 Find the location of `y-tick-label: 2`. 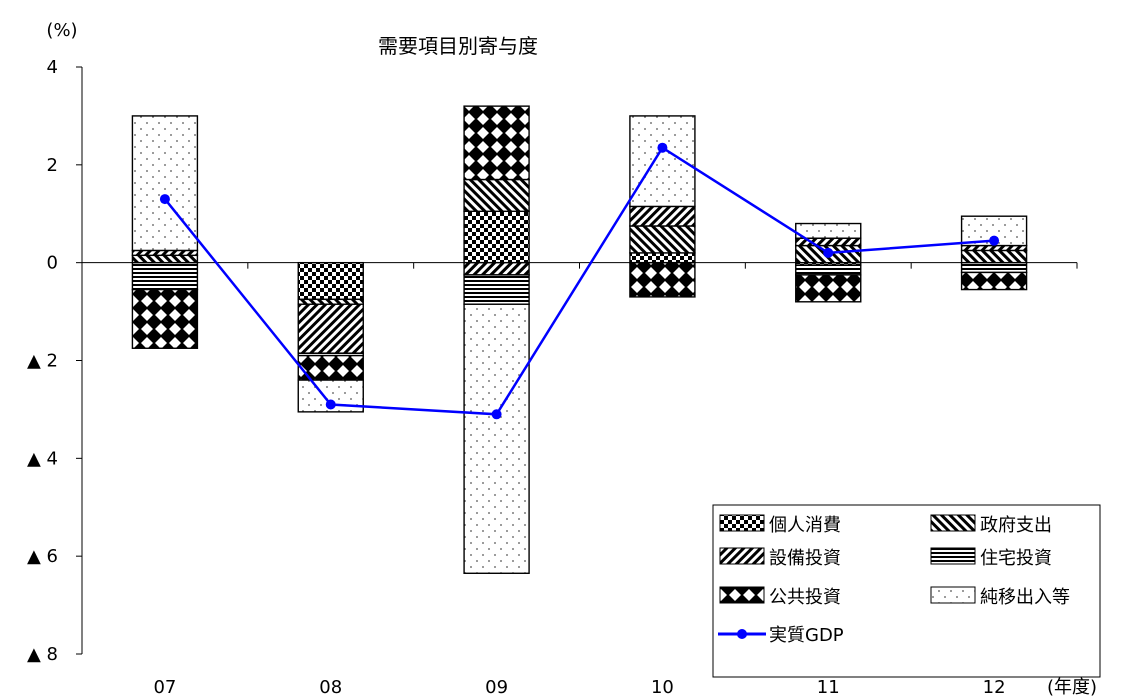

y-tick-label: 2 is located at coordinates (52, 165).